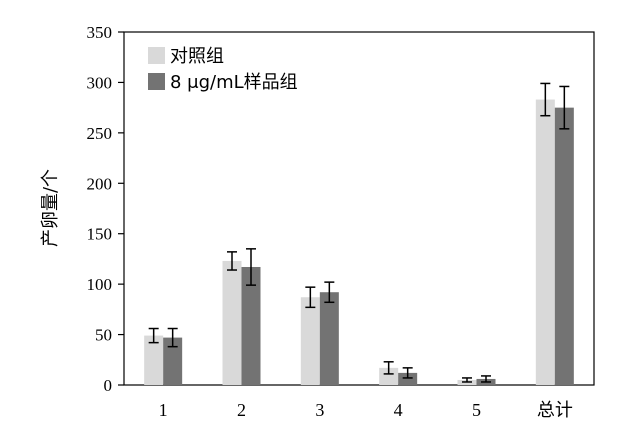 This screenshot has width=641, height=432. What do you see at coordinates (234, 82) in the screenshot?
I see `legend-label: 8 μg/mL样品组` at bounding box center [234, 82].